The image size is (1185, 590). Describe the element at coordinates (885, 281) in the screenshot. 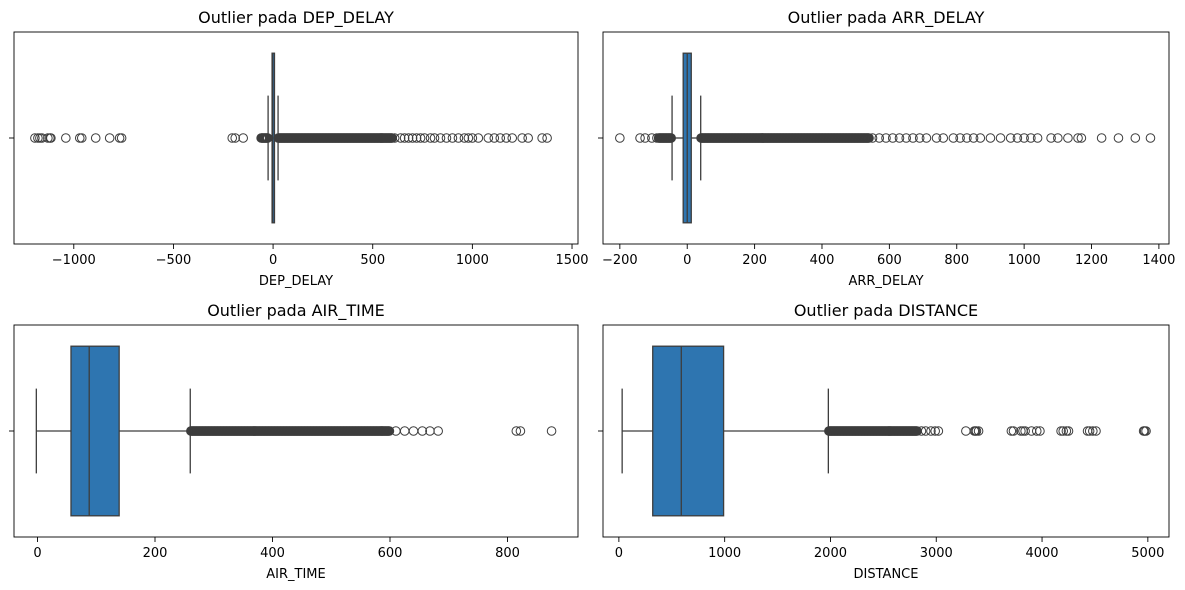

I see `x-axis-label: ARR_DELAY` at that location.